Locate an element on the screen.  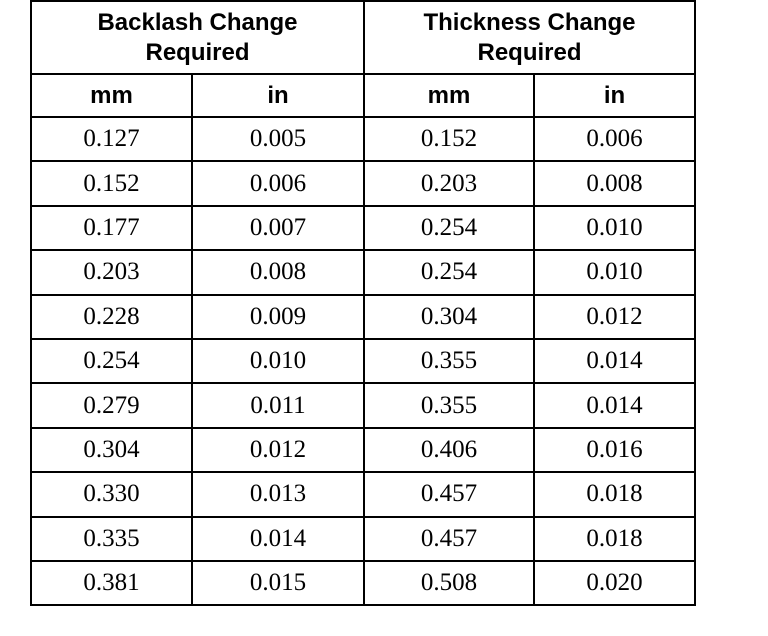
cell: 0.020 is located at coordinates (614, 583).